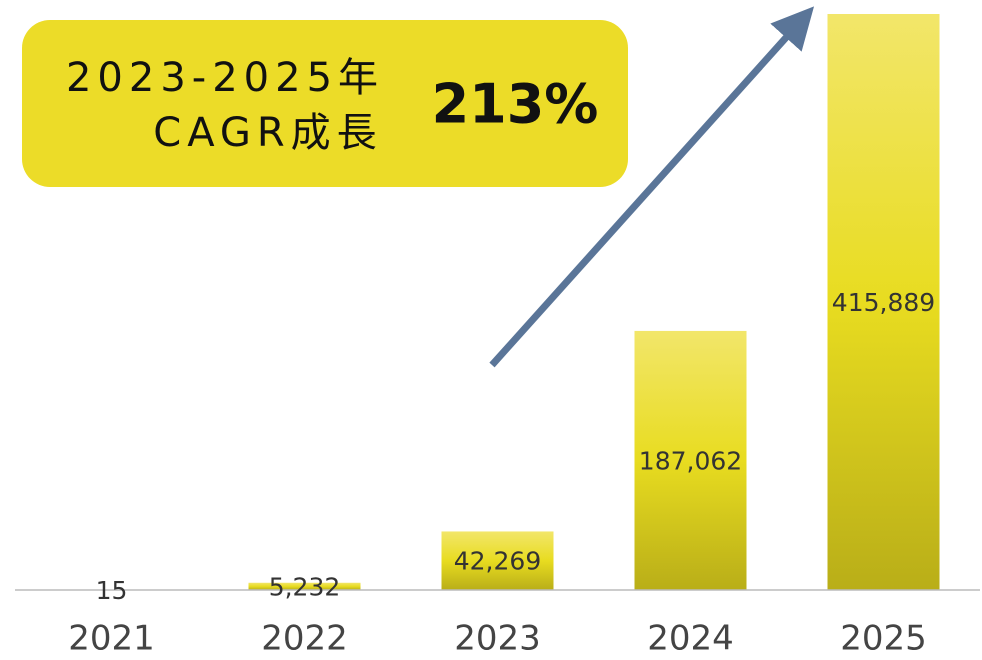  What do you see at coordinates (267, 133) in the screenshot?
I see `annotation-line: CAGR成長` at bounding box center [267, 133].